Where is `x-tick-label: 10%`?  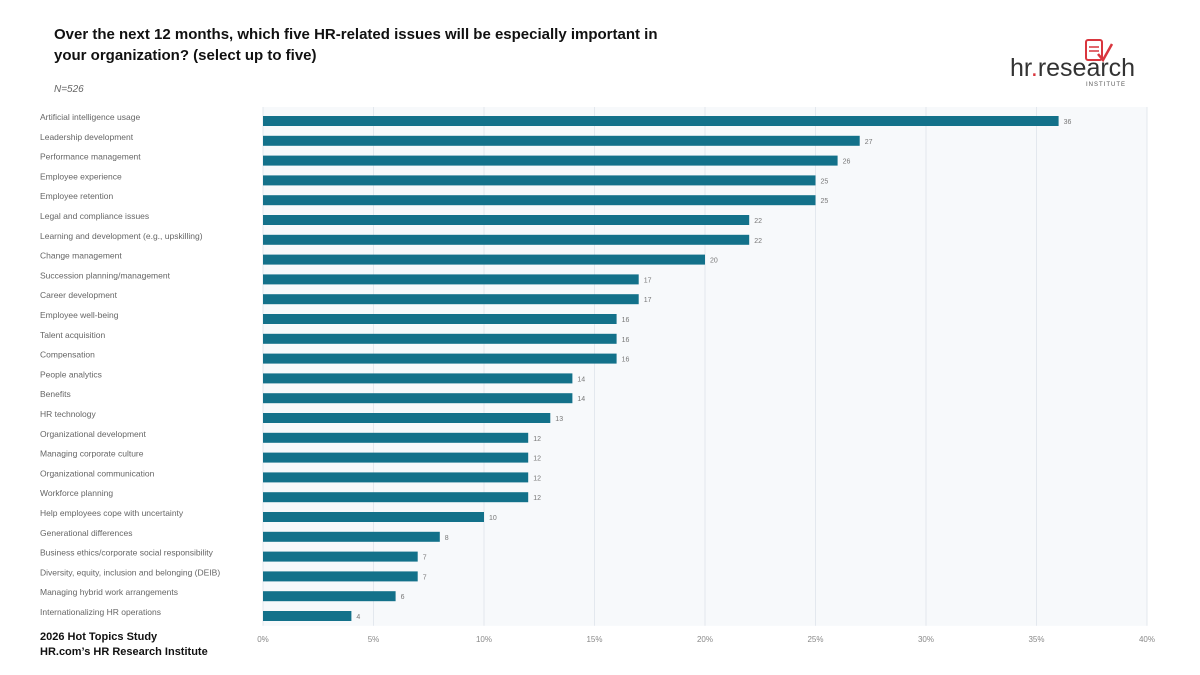
x-tick-label: 10% is located at coordinates (484, 639).